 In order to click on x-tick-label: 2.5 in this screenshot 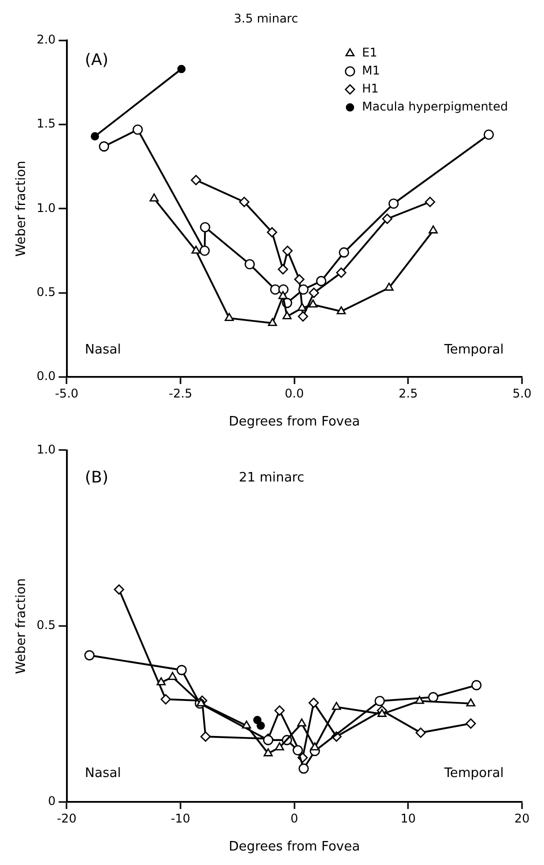, I will do `click(408, 393)`.